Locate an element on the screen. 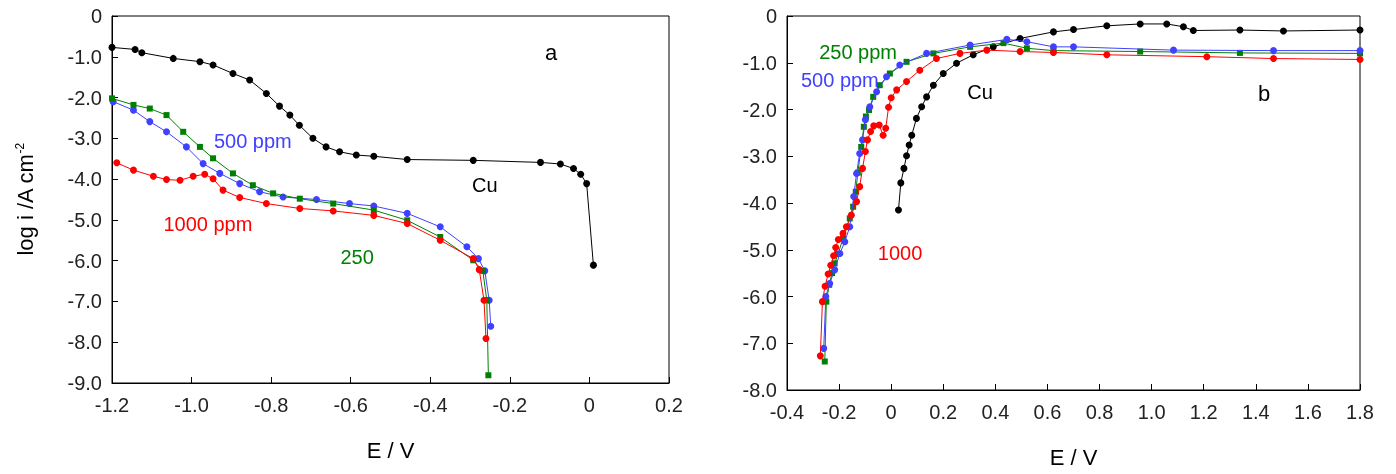 This screenshot has width=1396, height=474. x-tick-label: 0.4 is located at coordinates (995, 412).